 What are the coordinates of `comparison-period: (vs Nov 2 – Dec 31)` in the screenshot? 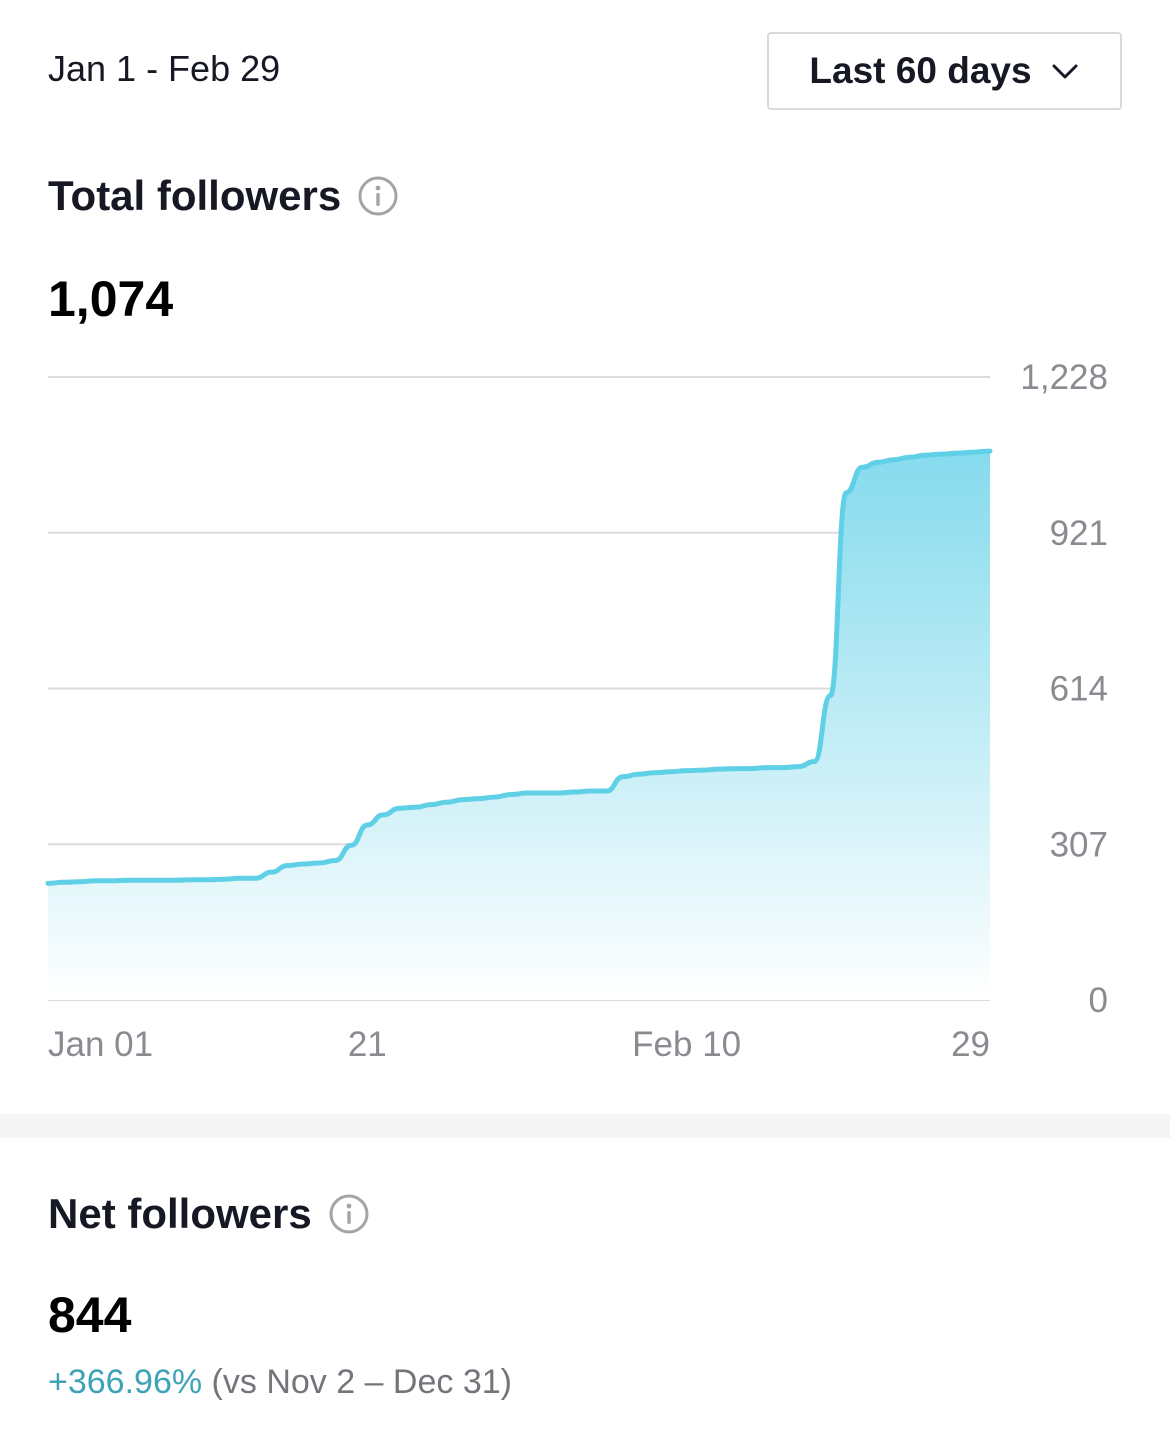 It's located at (361, 1382).